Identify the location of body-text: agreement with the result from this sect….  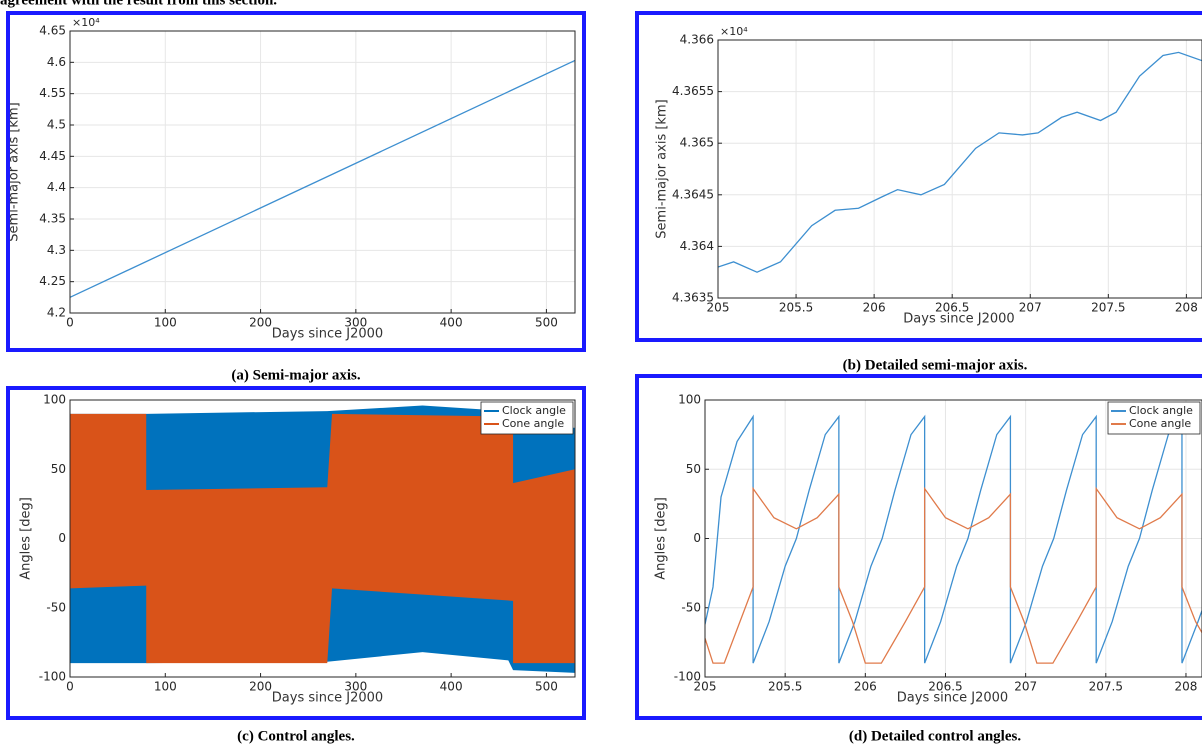
(138, 4).